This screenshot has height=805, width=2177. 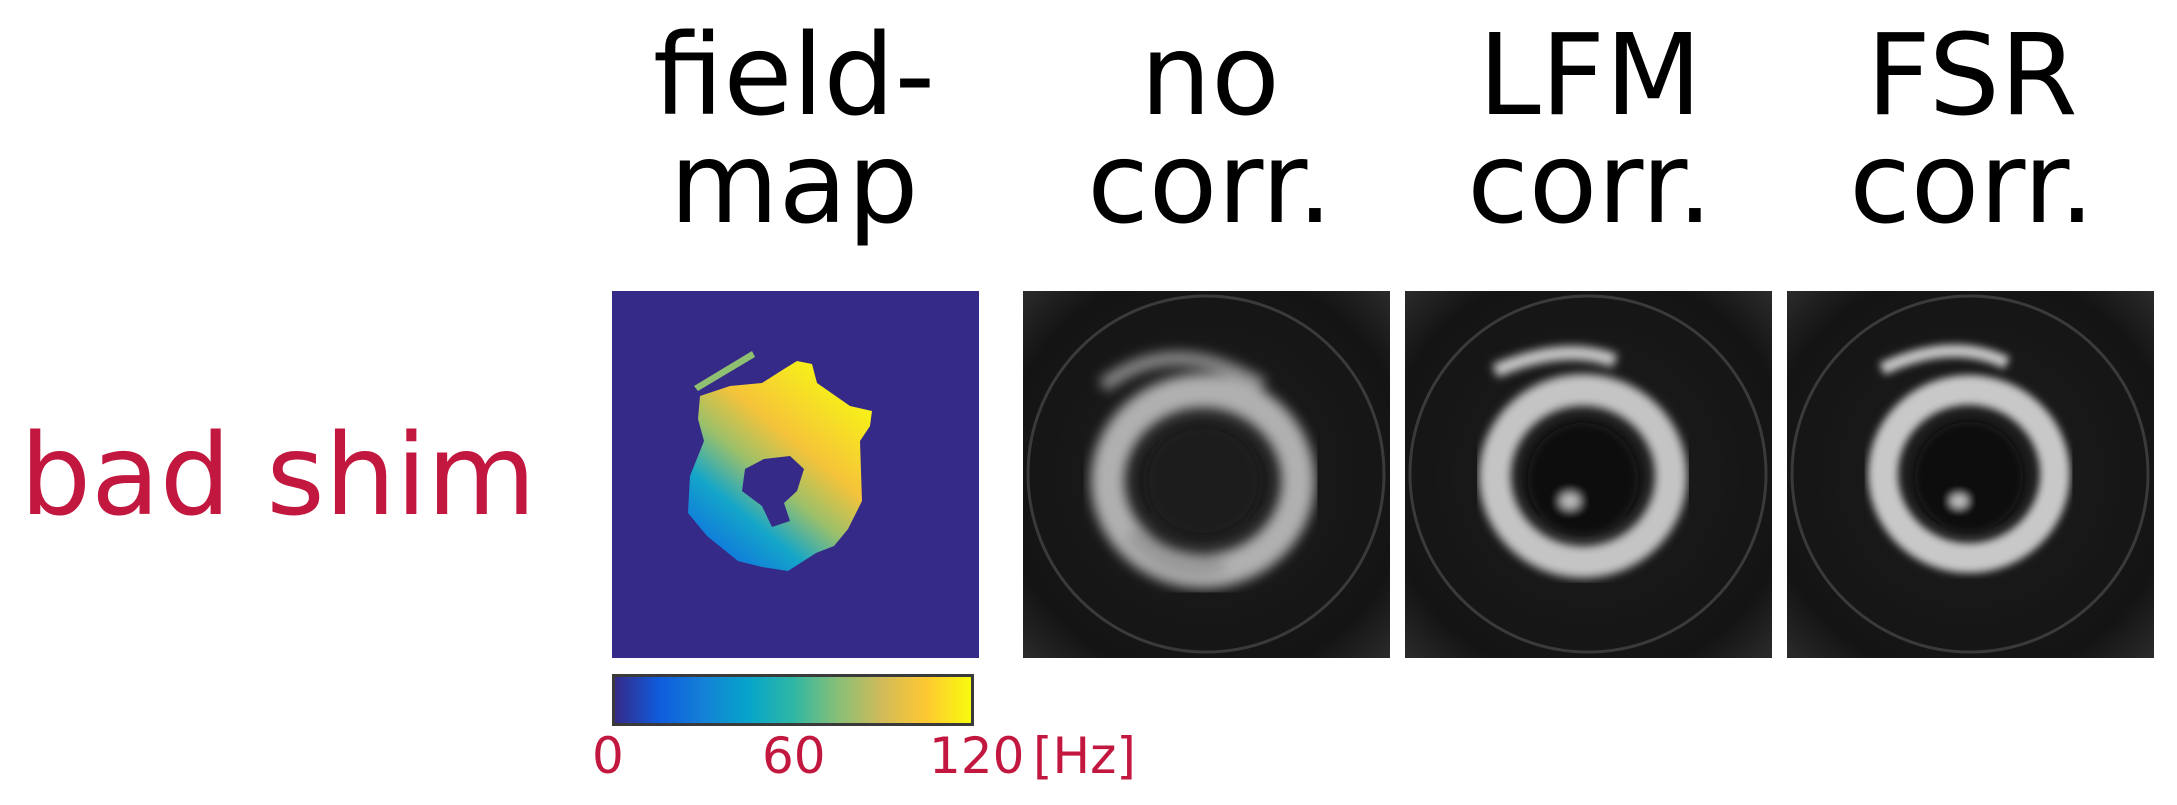 I want to click on image-no-correction, so click(x=1206, y=474).